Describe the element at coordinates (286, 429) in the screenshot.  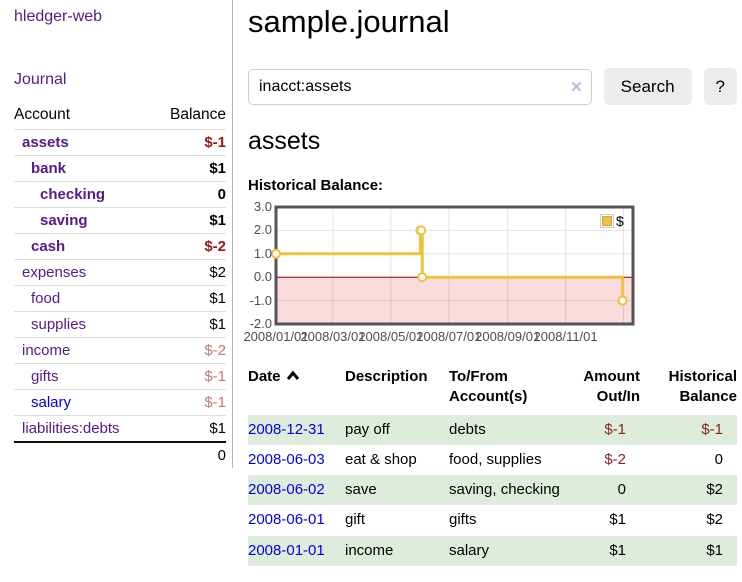
I see `transaction-date-link: 2008-12-31` at that location.